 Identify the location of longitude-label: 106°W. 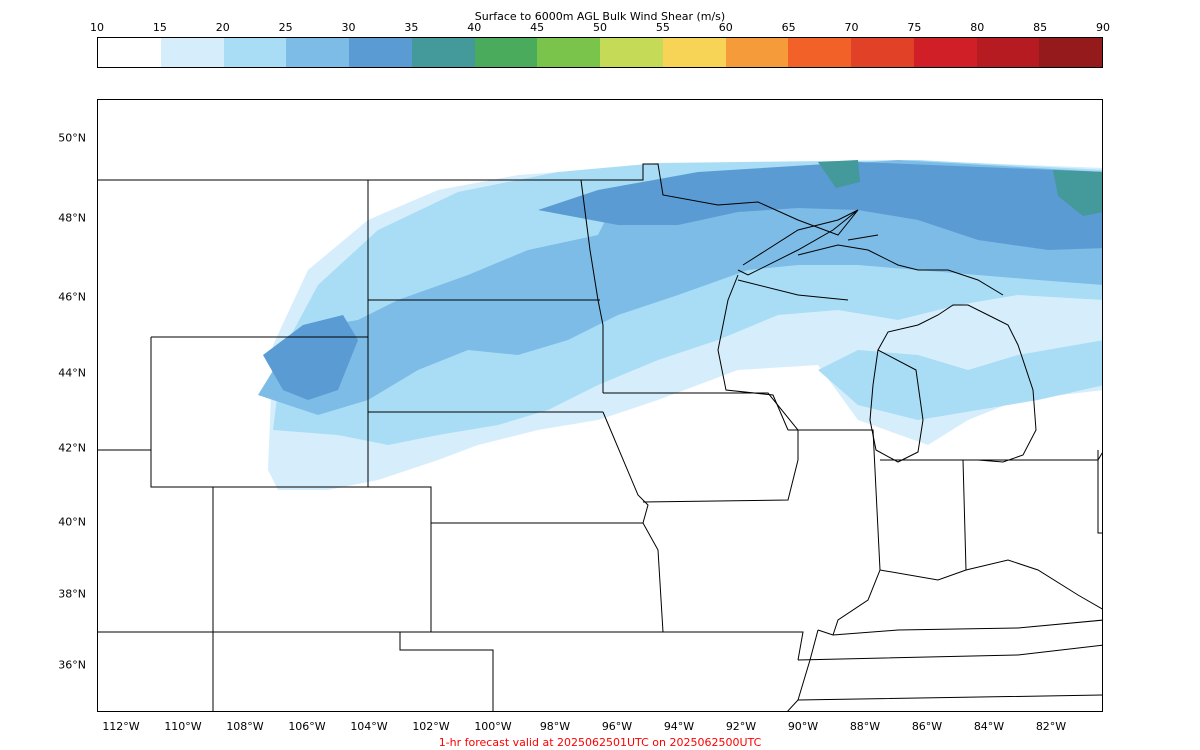
(307, 726).